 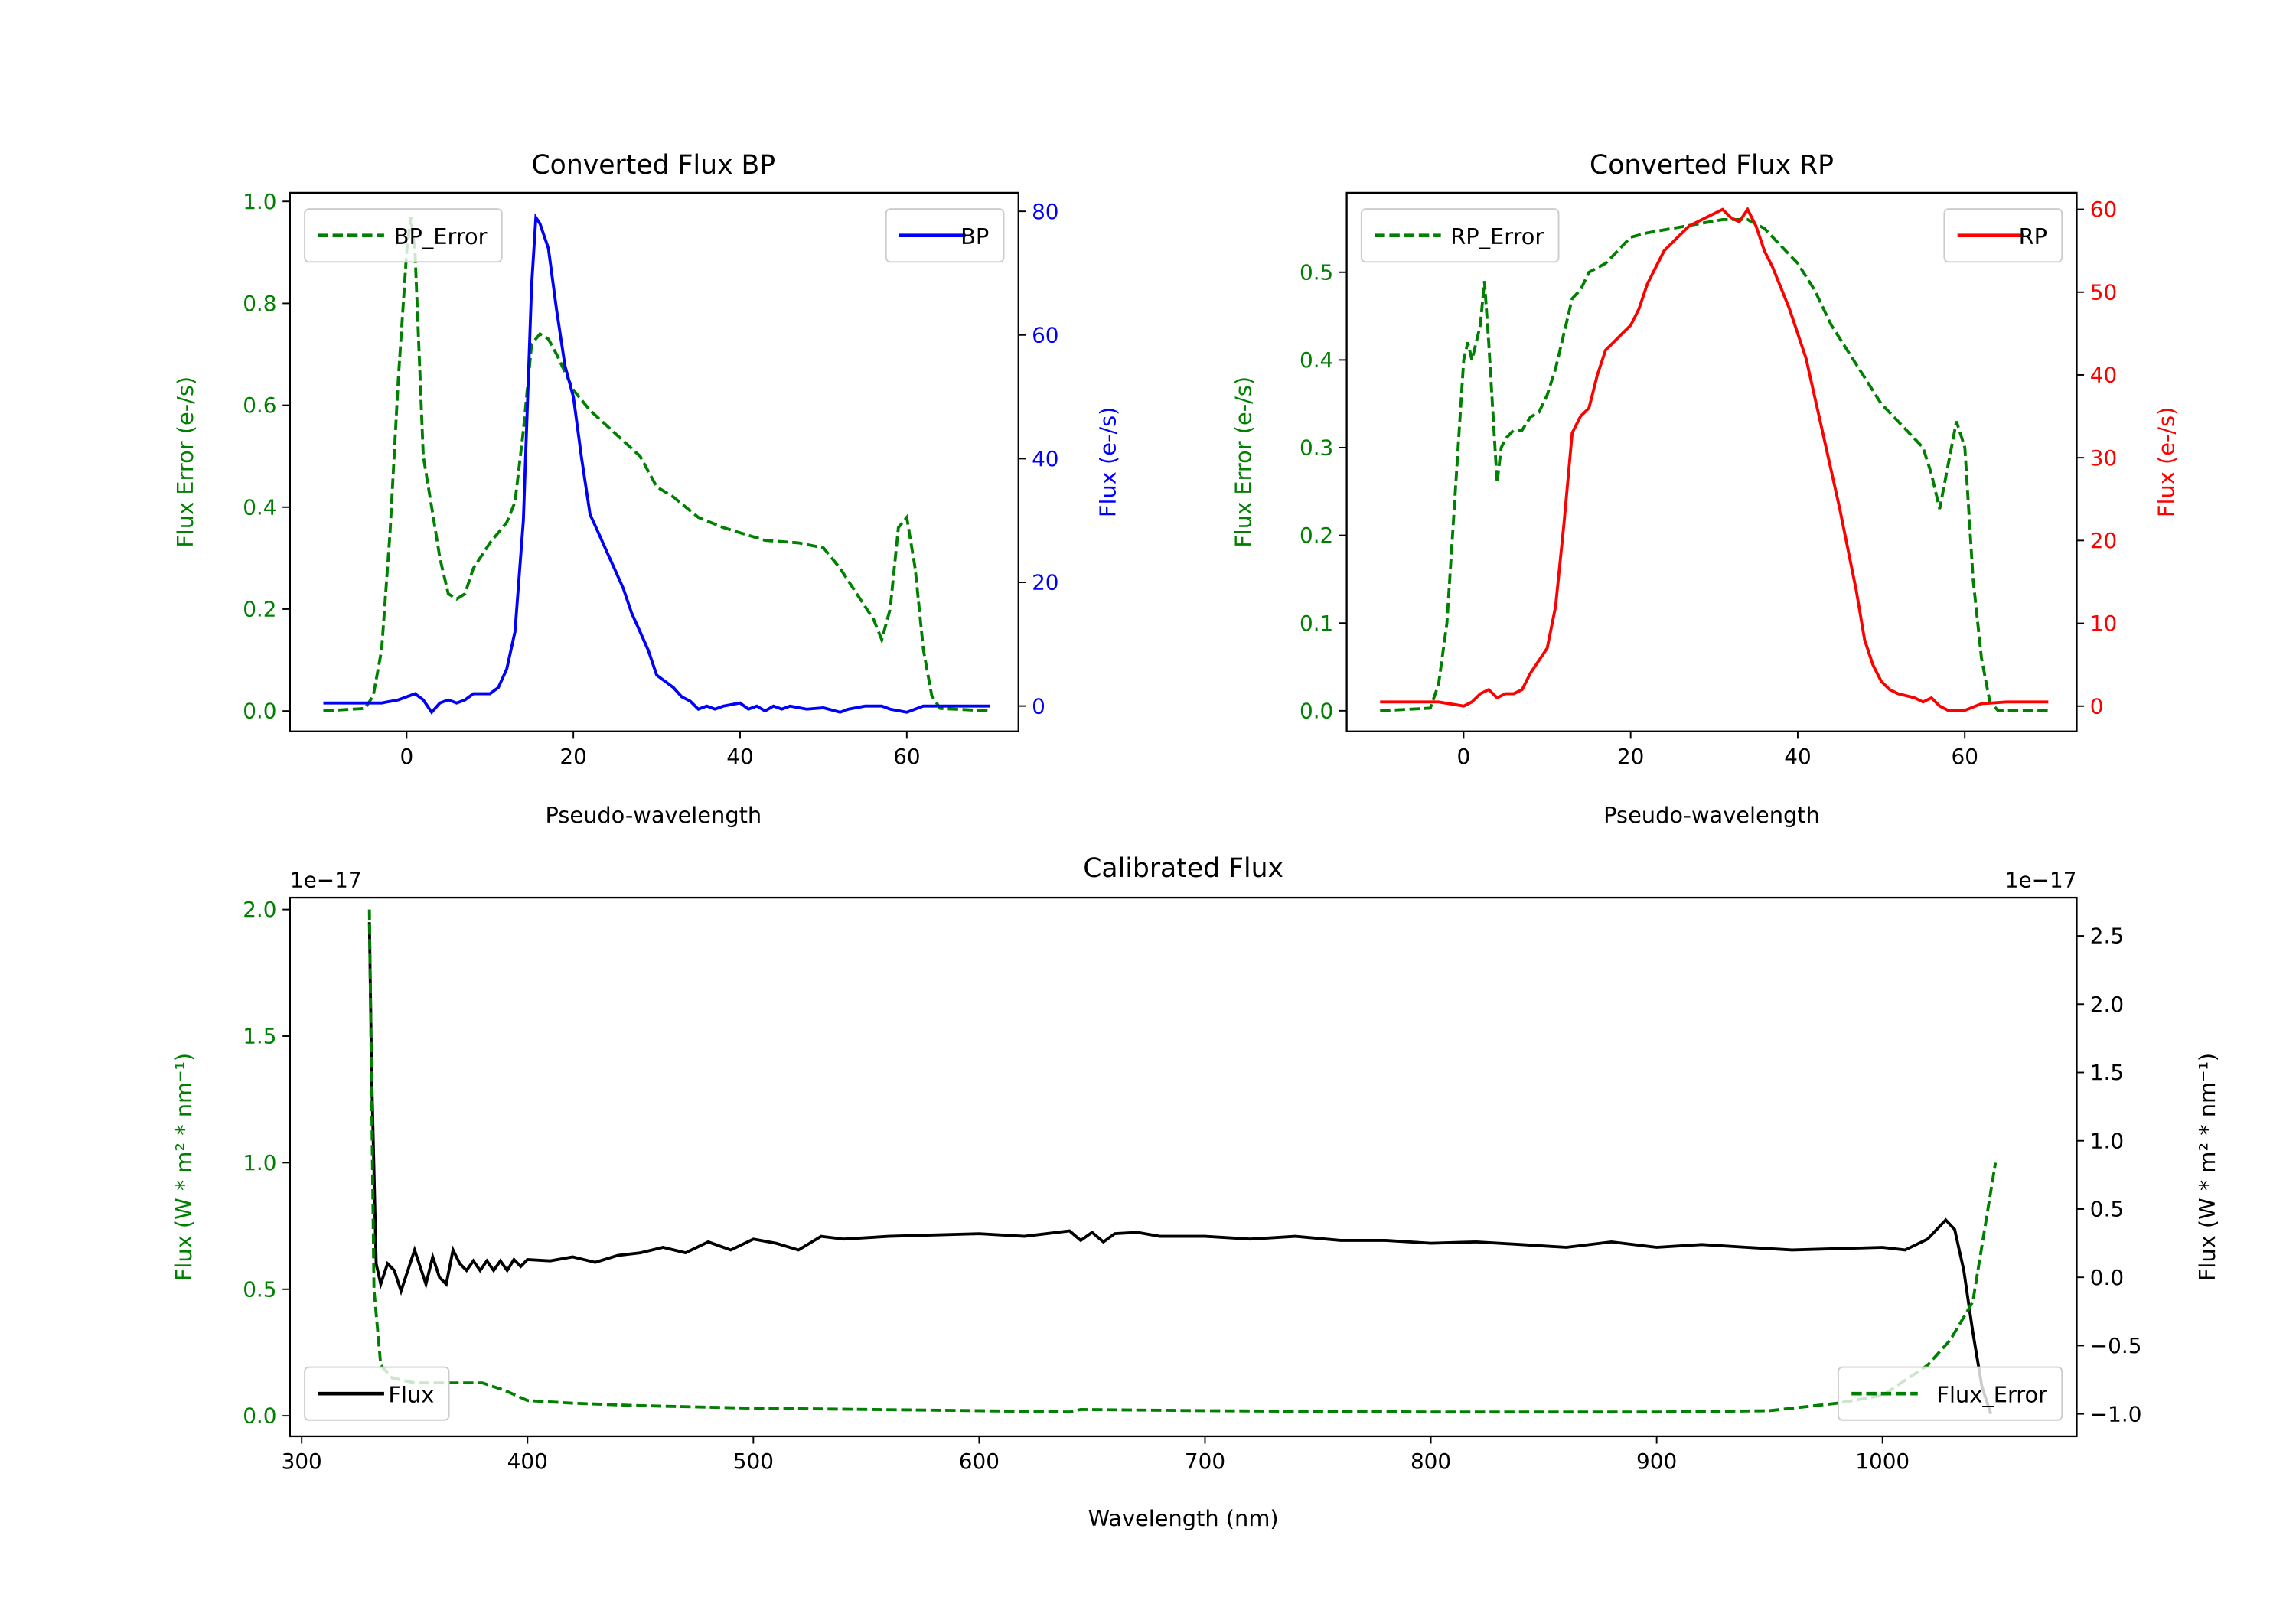 What do you see at coordinates (979, 1461) in the screenshot?
I see `x-tick-label: 600` at bounding box center [979, 1461].